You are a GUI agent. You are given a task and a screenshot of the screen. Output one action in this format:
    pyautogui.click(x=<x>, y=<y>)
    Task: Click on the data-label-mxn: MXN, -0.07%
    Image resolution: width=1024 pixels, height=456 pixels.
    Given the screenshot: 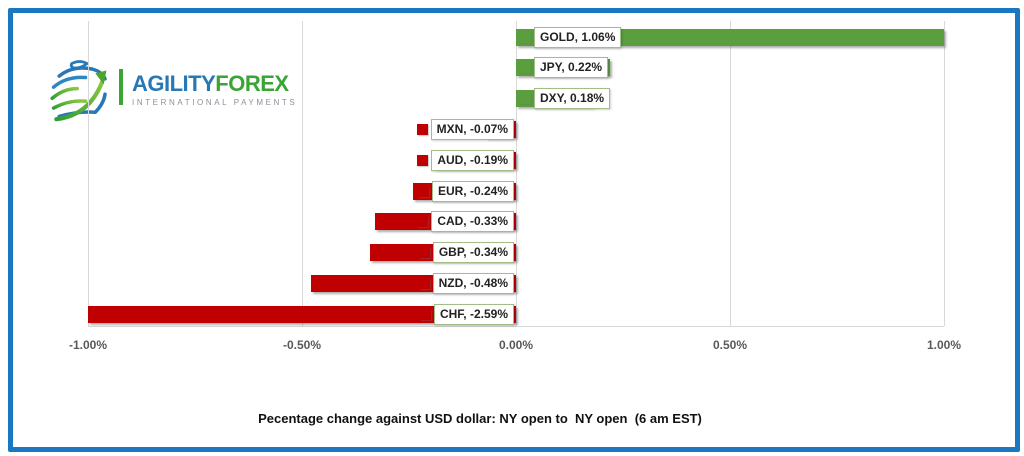 What is the action you would take?
    pyautogui.click(x=472, y=129)
    